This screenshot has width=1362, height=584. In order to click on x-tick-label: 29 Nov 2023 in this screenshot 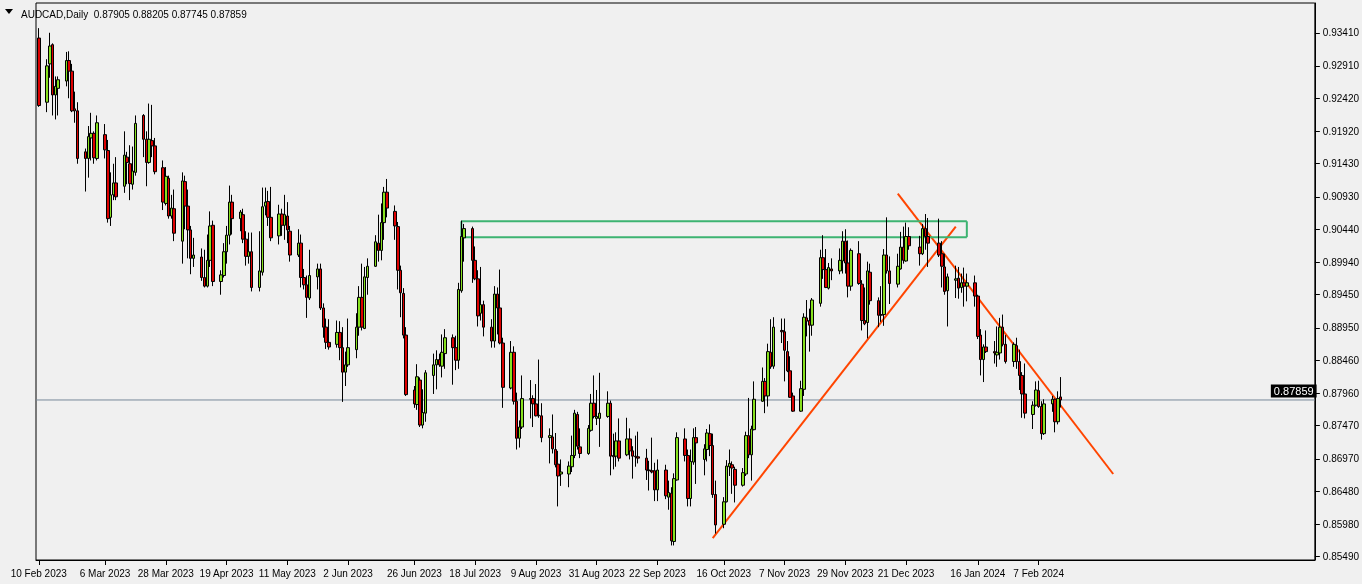, I will do `click(845, 573)`.